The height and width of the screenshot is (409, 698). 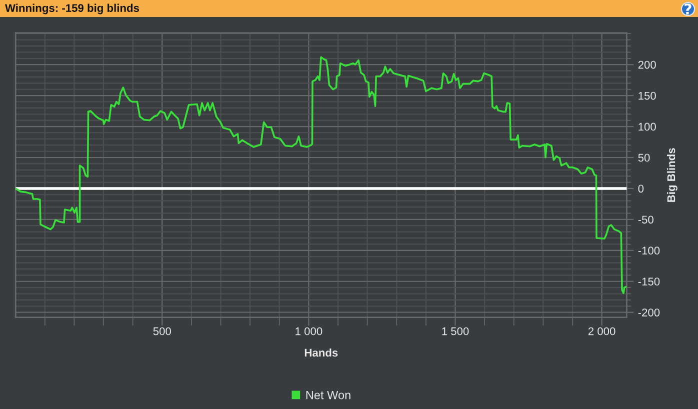 I want to click on chart-title: Winnings: -159 big blinds, so click(x=72, y=9).